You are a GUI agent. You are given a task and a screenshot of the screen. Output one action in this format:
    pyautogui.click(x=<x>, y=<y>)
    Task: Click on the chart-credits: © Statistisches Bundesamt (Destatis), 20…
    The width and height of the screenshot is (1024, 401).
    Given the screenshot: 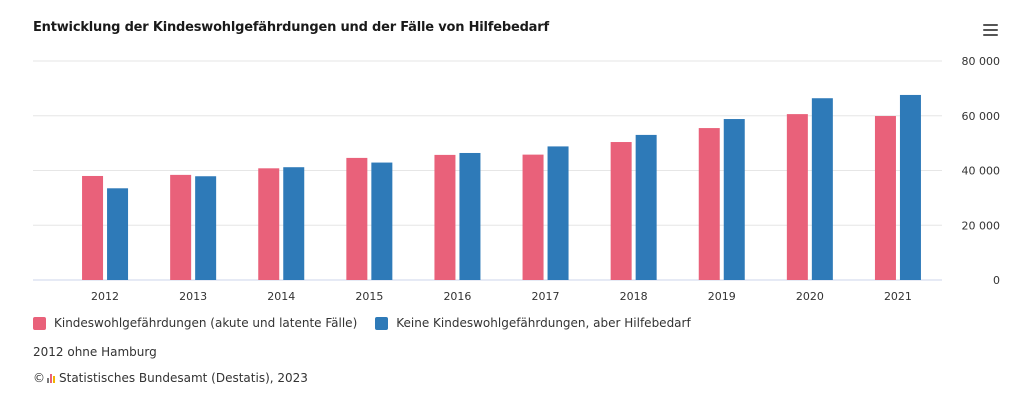 What is the action you would take?
    pyautogui.click(x=170, y=378)
    